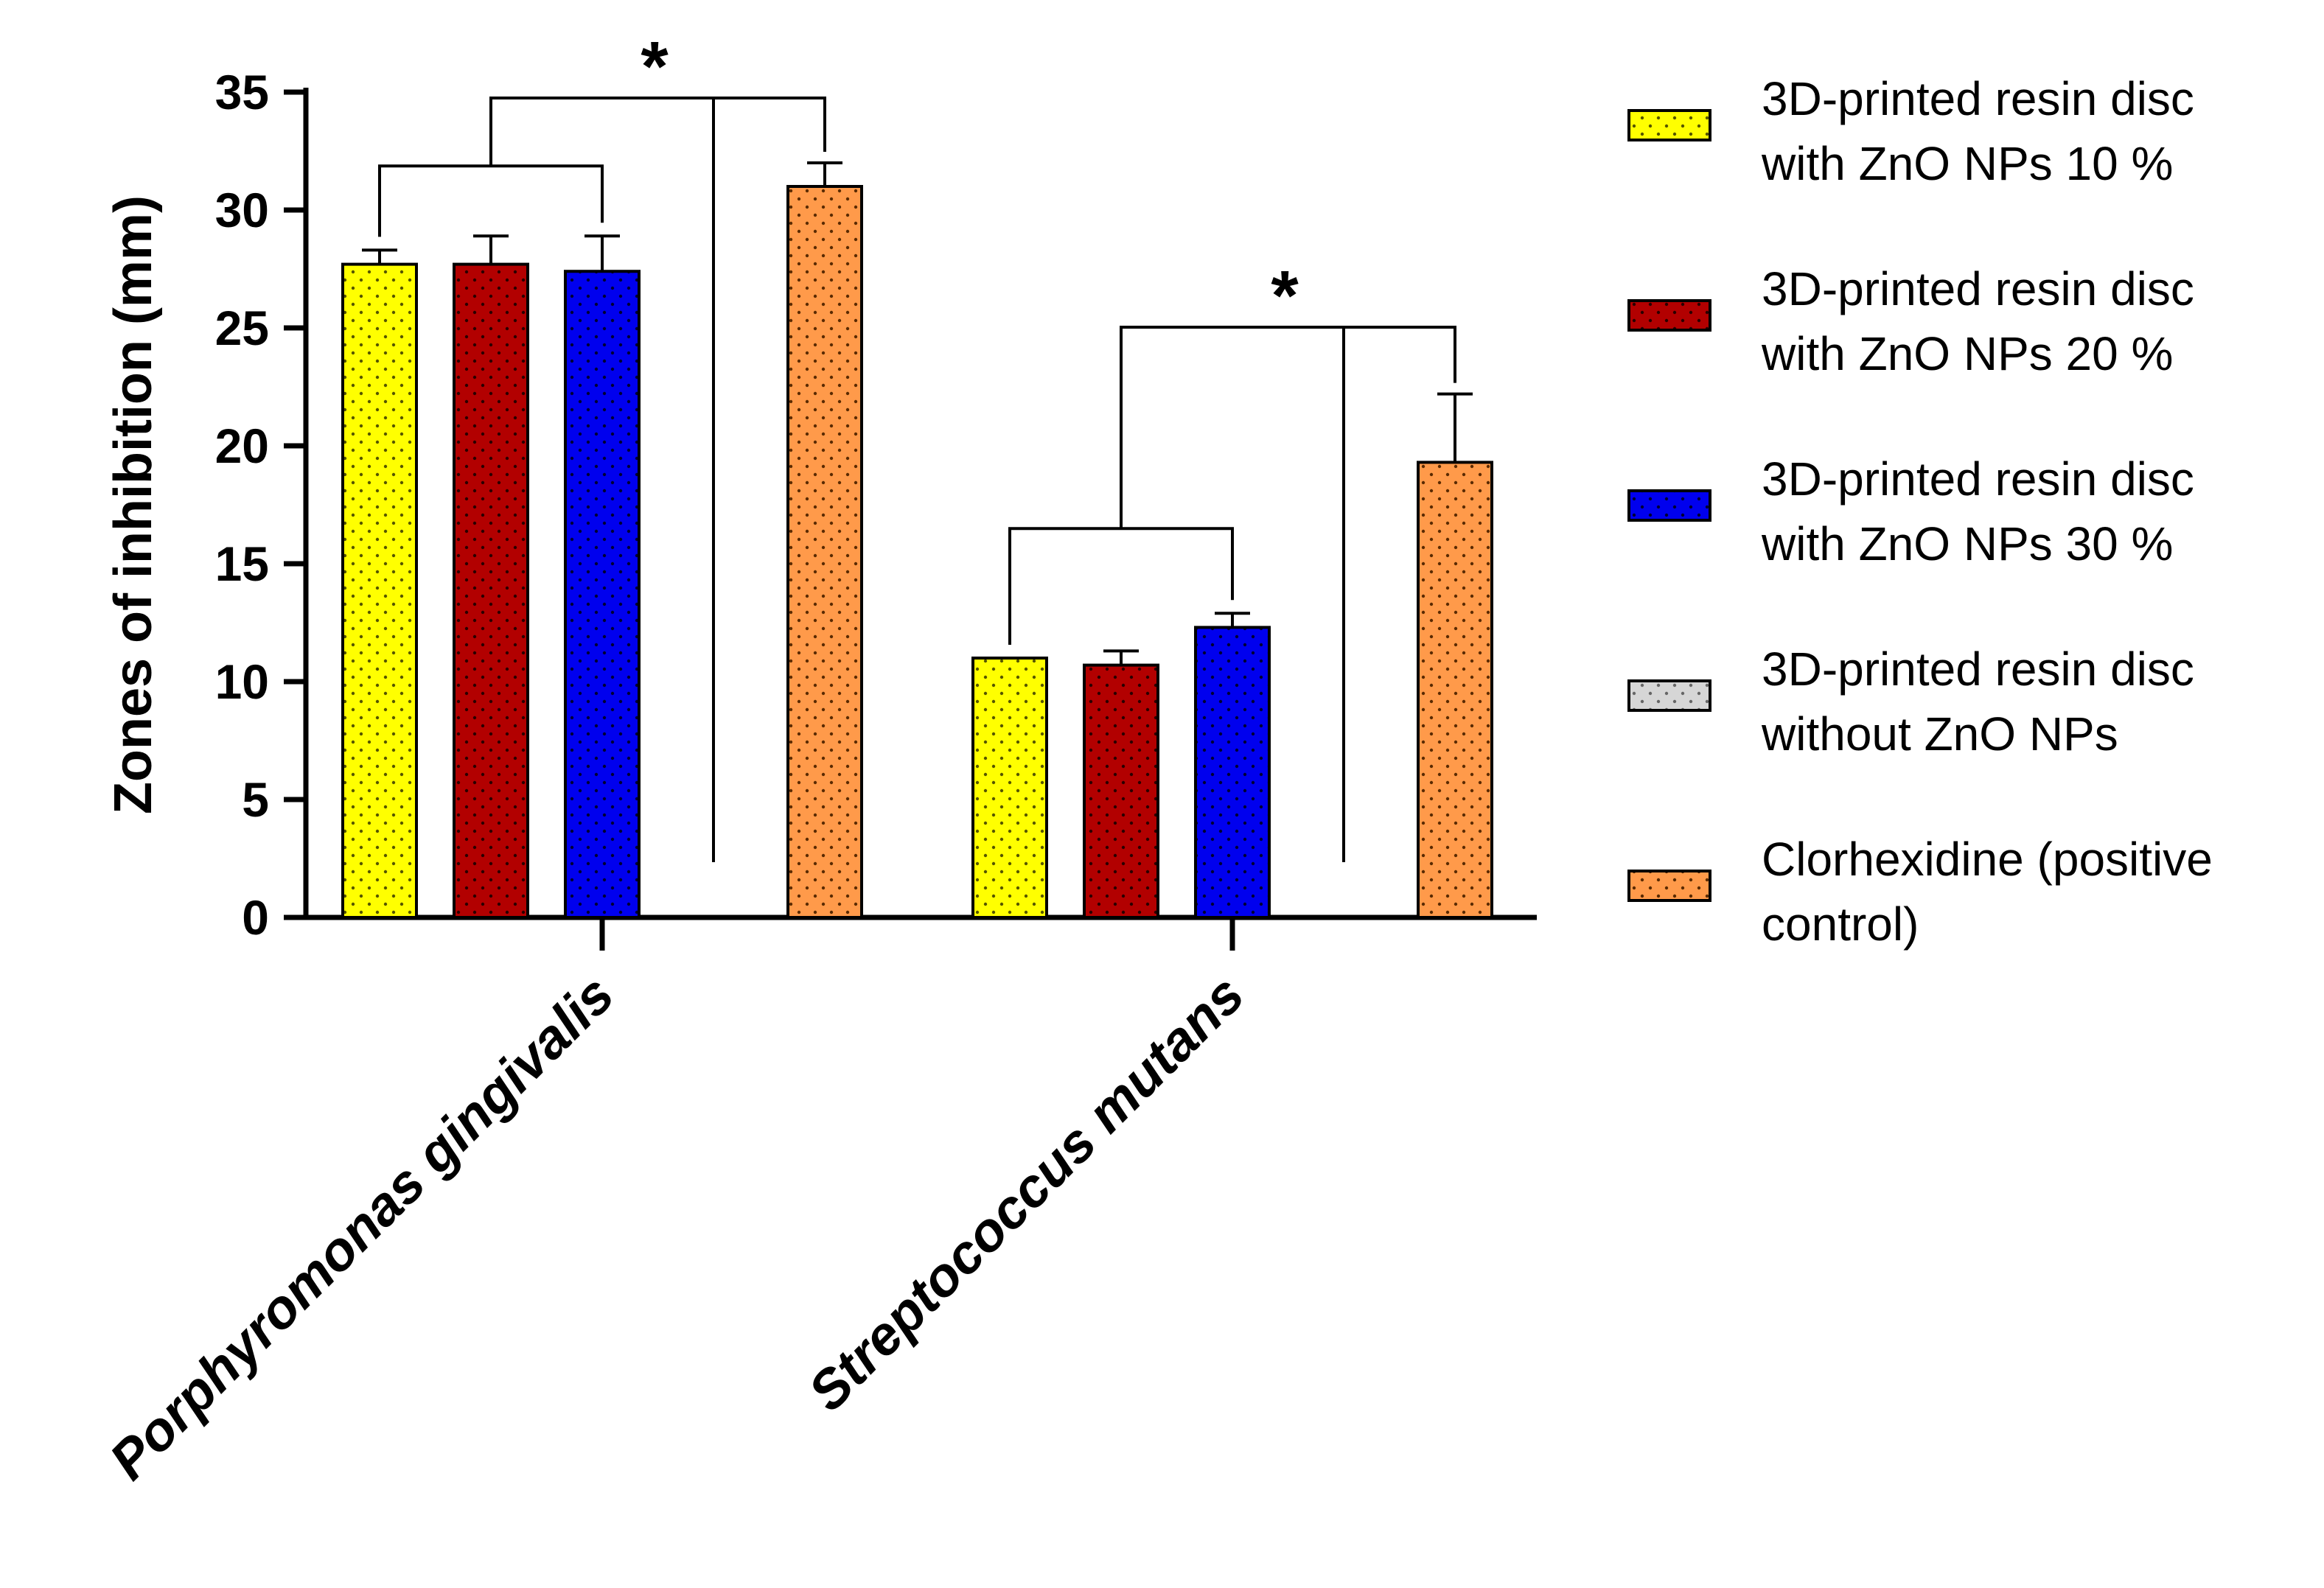 The image size is (2324, 1588). What do you see at coordinates (1840, 924) in the screenshot?
I see `legend-label-line: control)` at bounding box center [1840, 924].